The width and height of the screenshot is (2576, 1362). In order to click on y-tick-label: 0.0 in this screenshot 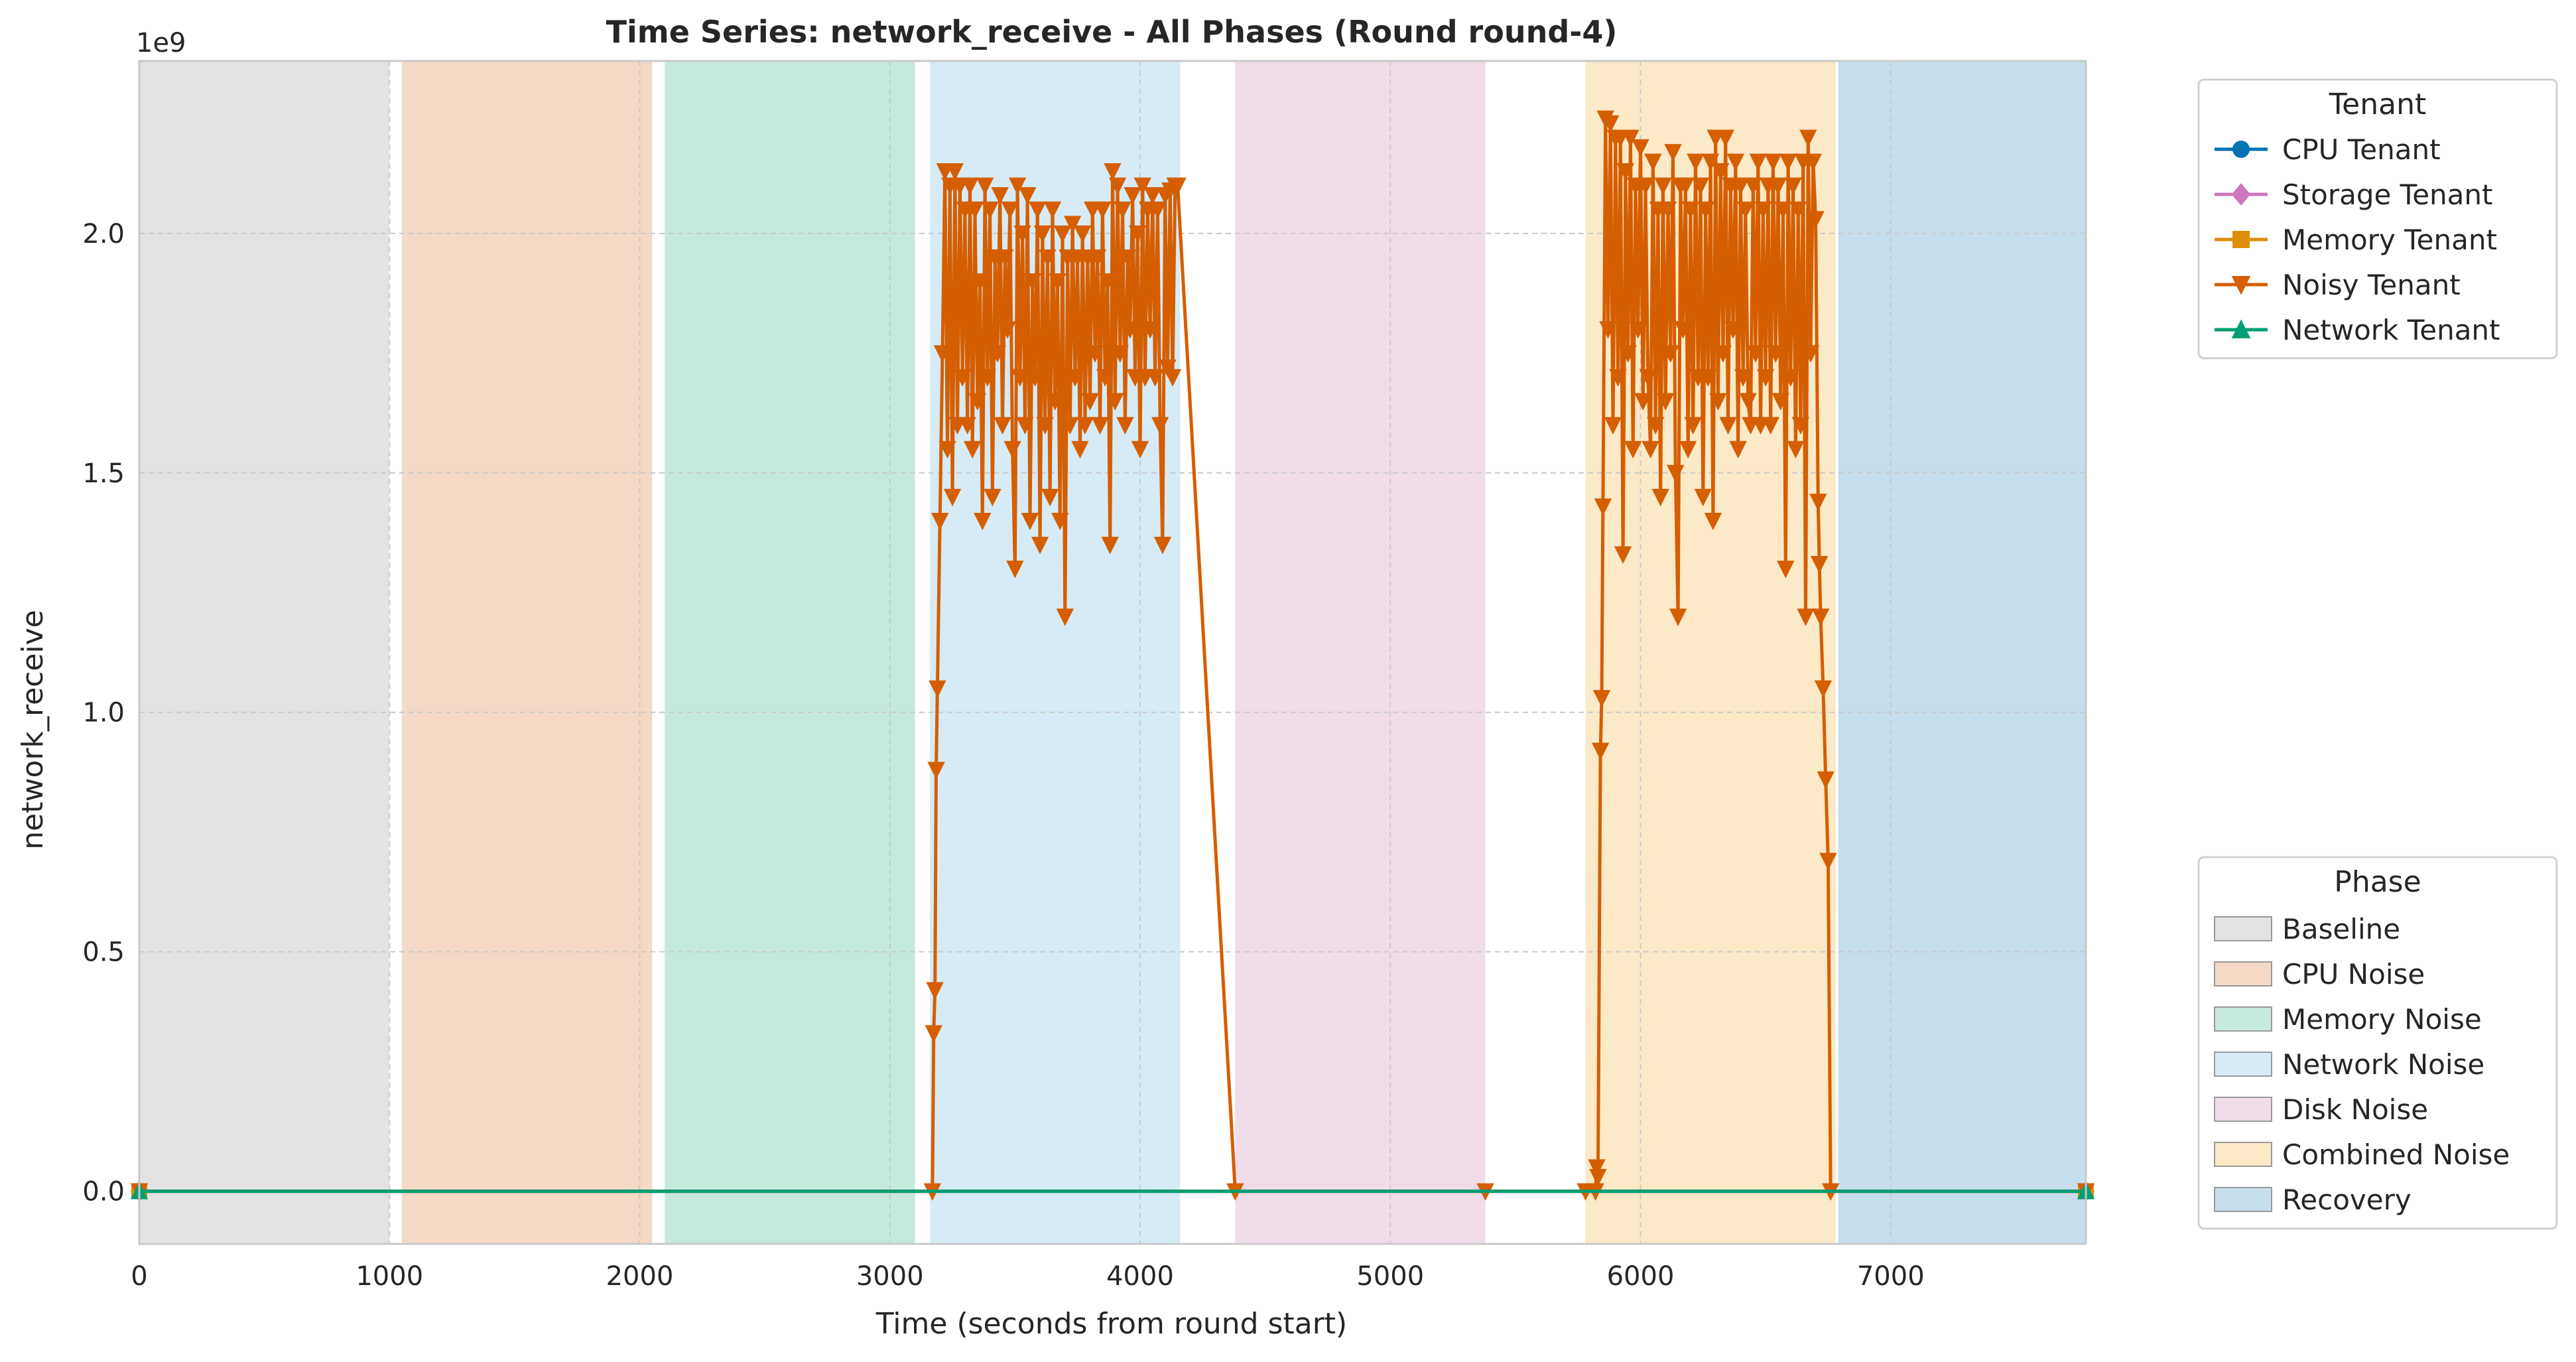, I will do `click(104, 1192)`.